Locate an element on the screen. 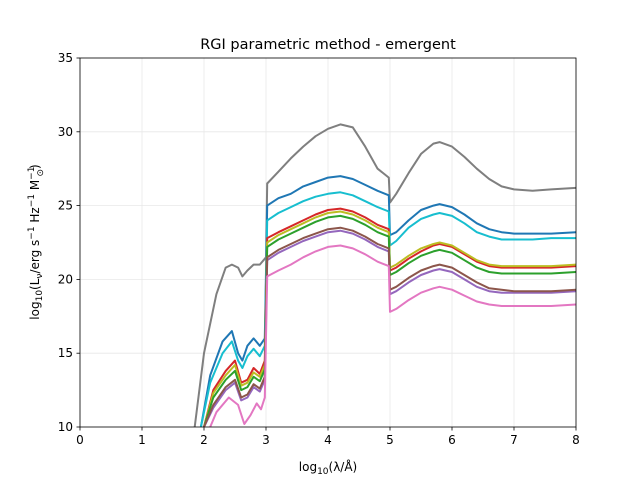 The height and width of the screenshot is (480, 640). y-tick-label: 30 is located at coordinates (65, 132).